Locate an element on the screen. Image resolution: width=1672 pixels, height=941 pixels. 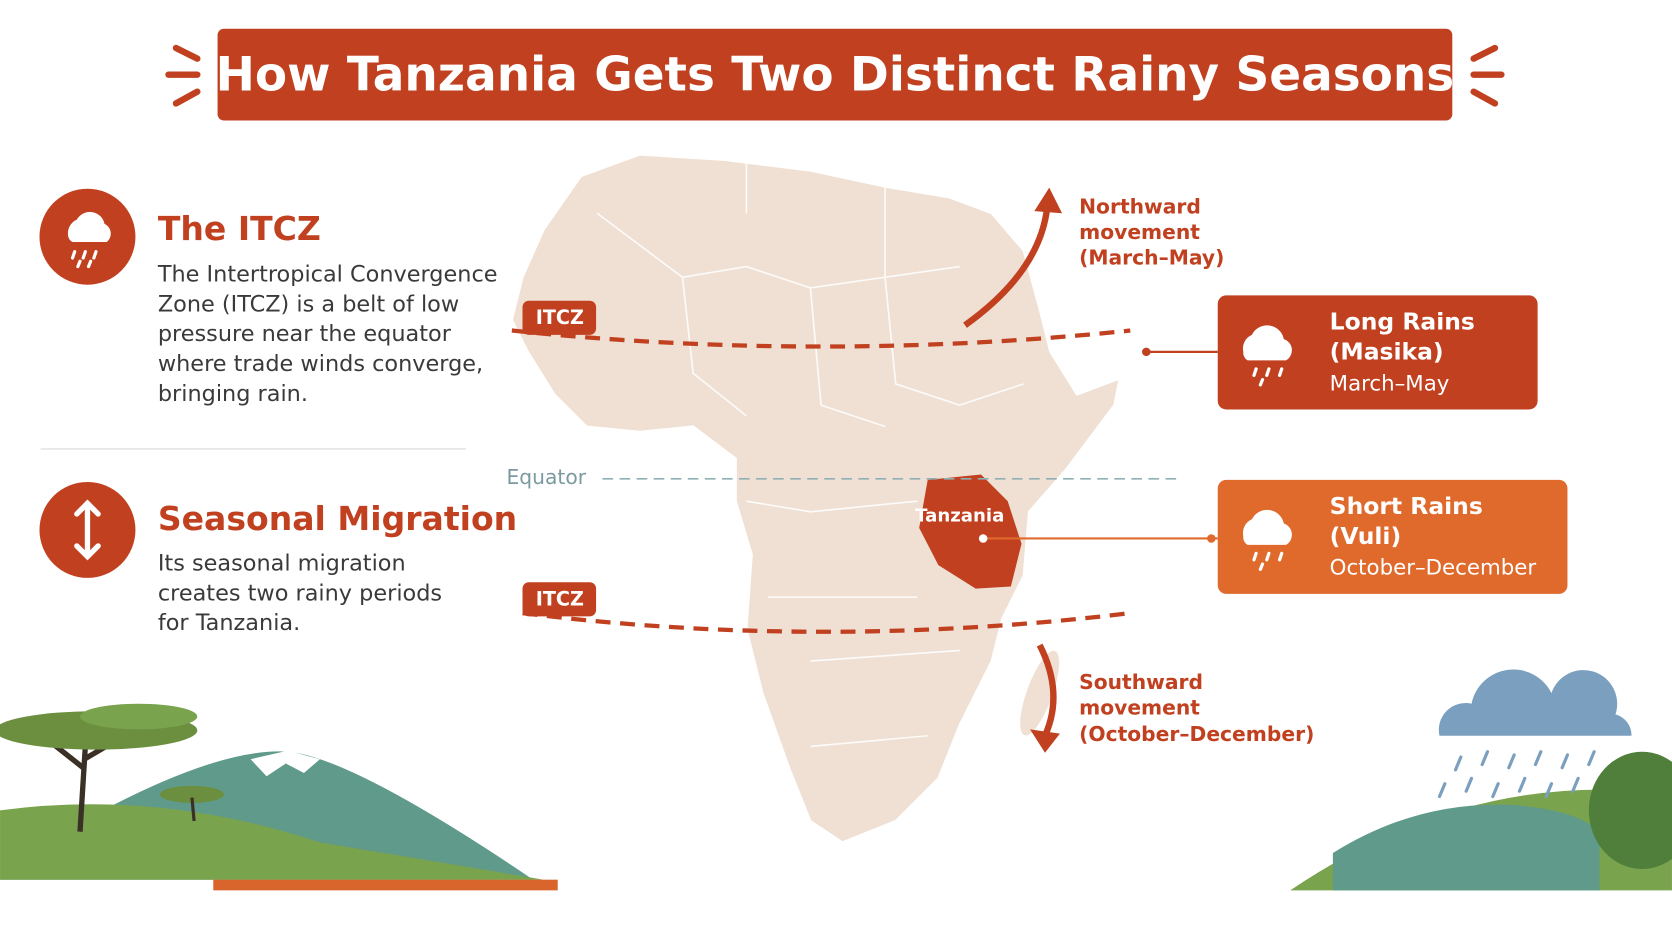
text-line: Zone (ITCZ) is a belt of low is located at coordinates (308, 304).